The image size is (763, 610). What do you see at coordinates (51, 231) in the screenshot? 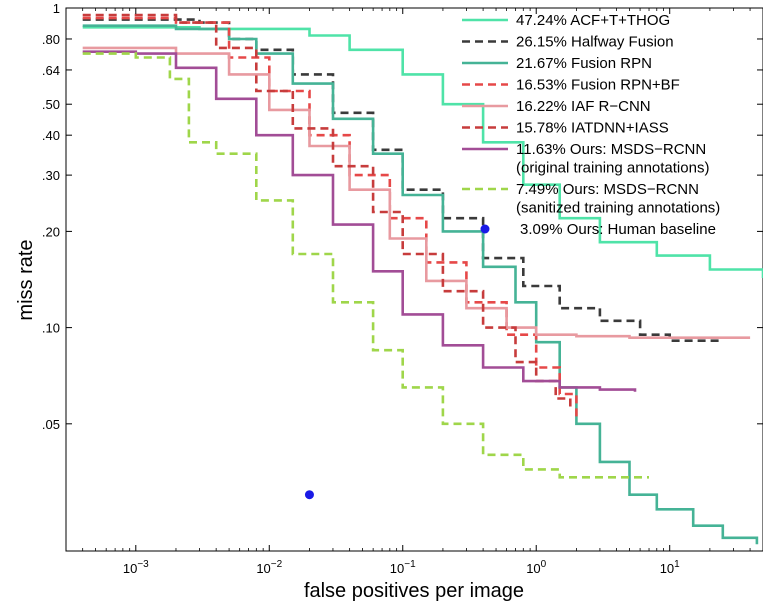
I see `y-tick-label: .20` at bounding box center [51, 231].